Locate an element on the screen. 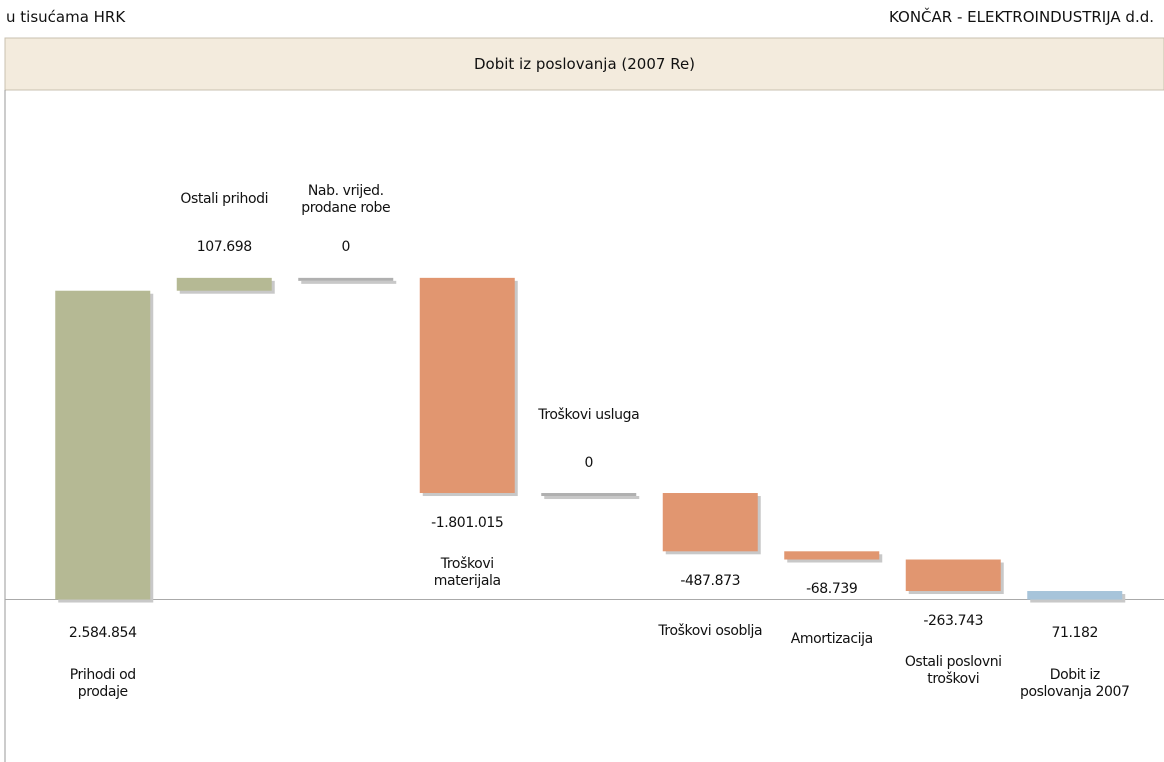 The height and width of the screenshot is (762, 1164). value-label: -1.801.015 is located at coordinates (467, 522).